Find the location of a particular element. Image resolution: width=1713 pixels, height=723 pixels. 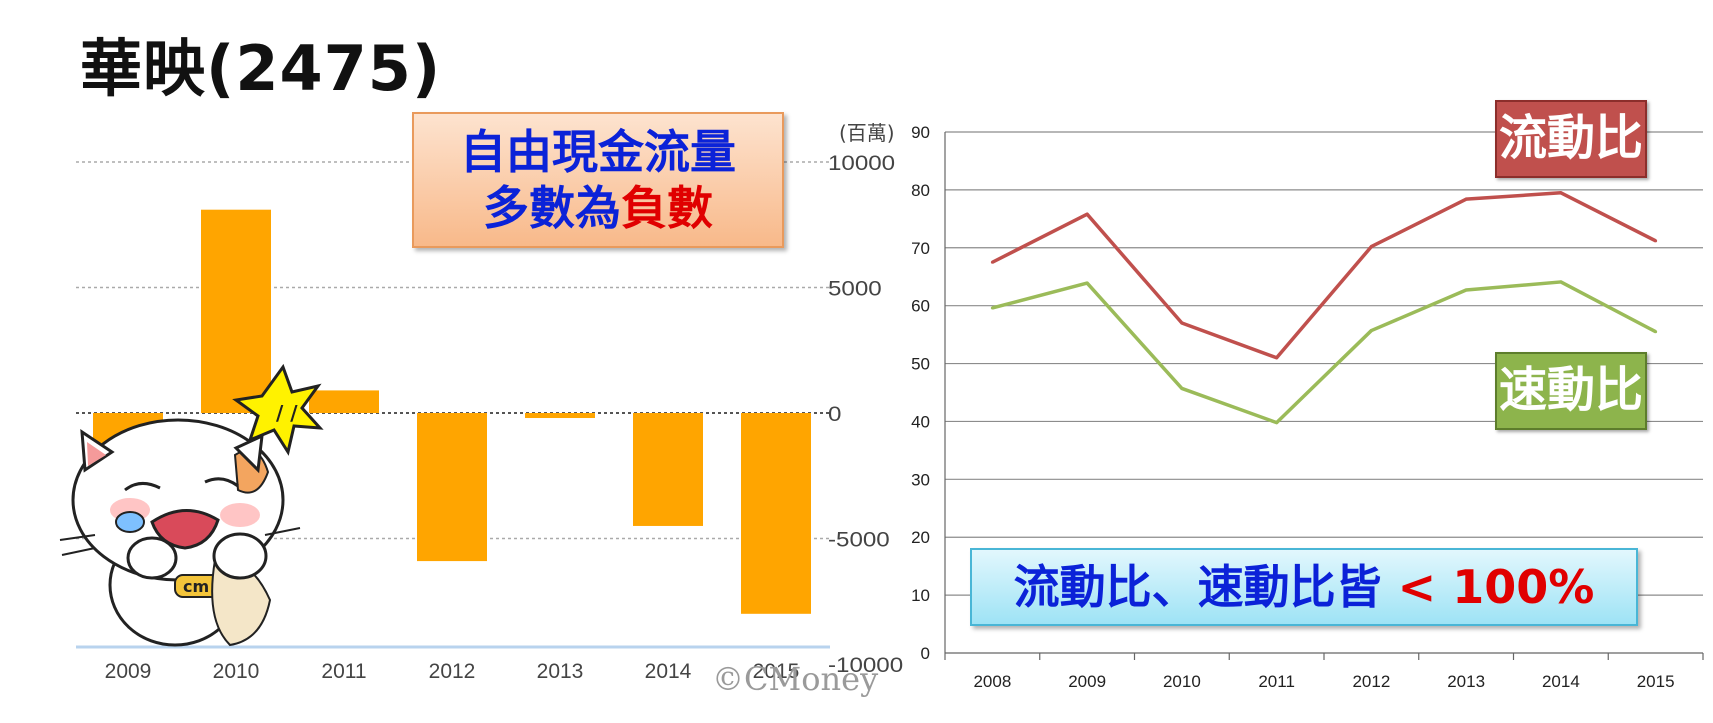

line-x-tick-label: 2012 is located at coordinates (1371, 681).